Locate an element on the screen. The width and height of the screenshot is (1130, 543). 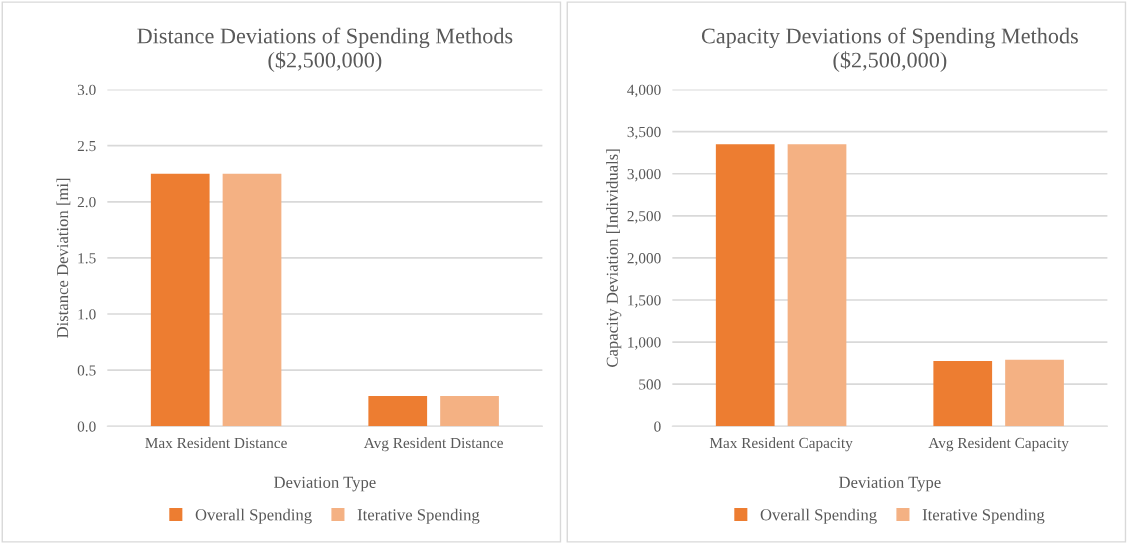
y-tick-label: 2.0 is located at coordinates (86, 202).